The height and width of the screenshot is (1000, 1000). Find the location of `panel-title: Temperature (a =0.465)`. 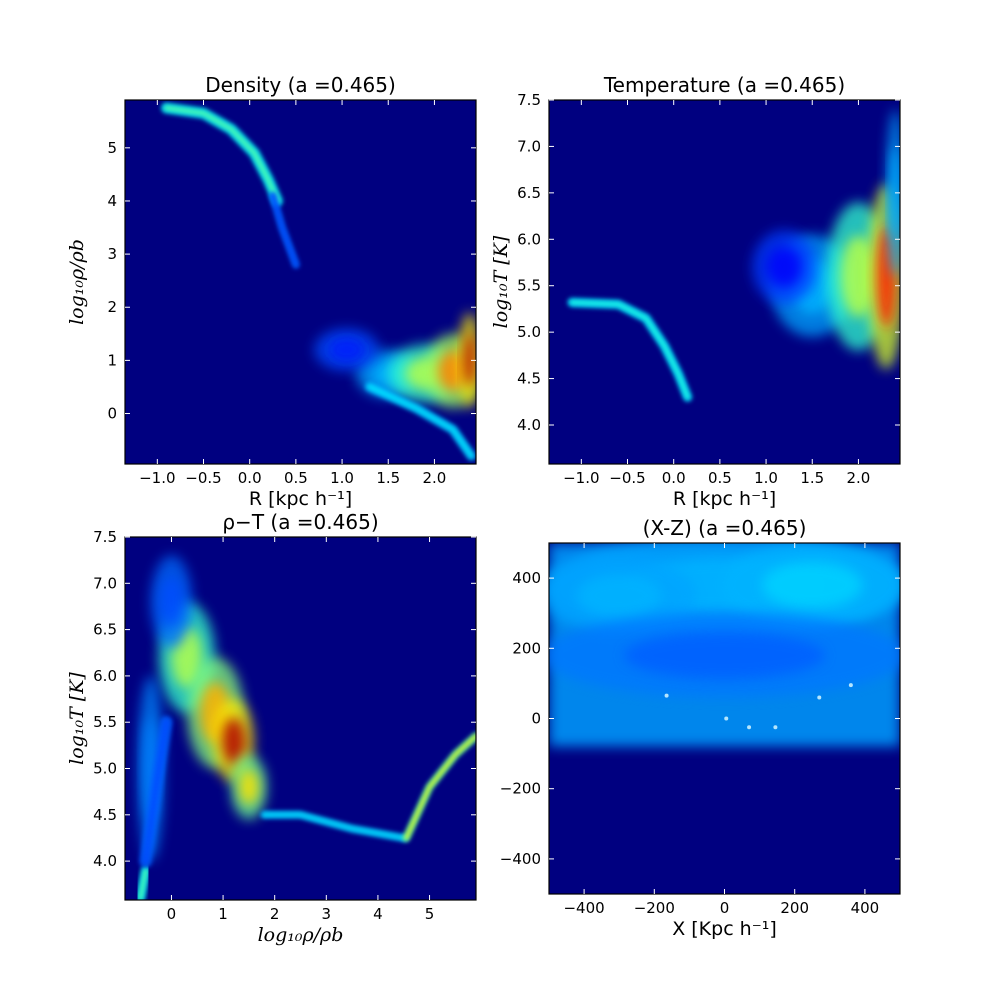

panel-title: Temperature (a =0.465) is located at coordinates (724, 85).